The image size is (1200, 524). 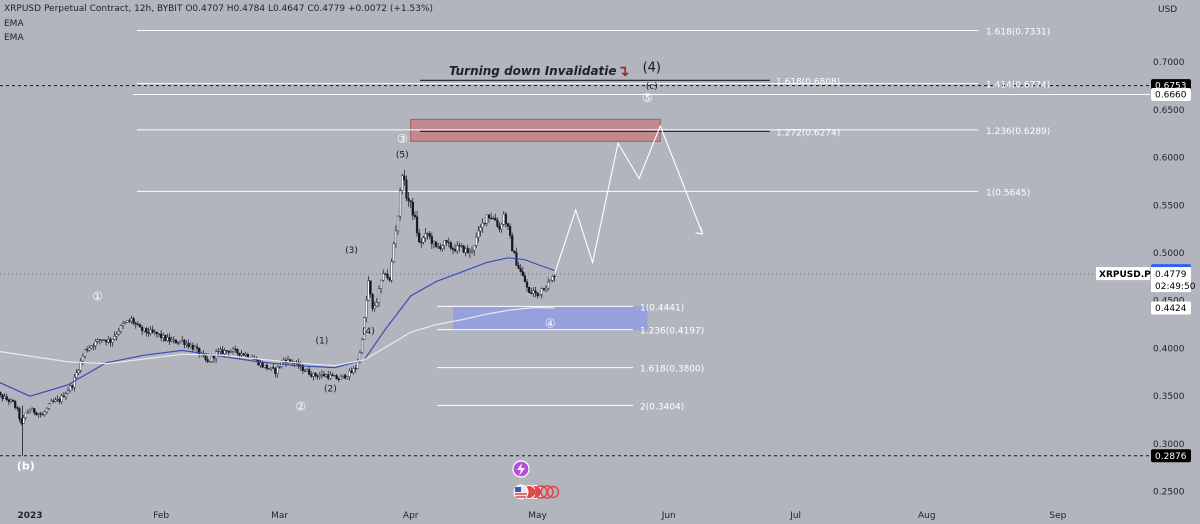 What do you see at coordinates (1171, 275) in the screenshot?
I see `last-price-label: 0.4779` at bounding box center [1171, 275].